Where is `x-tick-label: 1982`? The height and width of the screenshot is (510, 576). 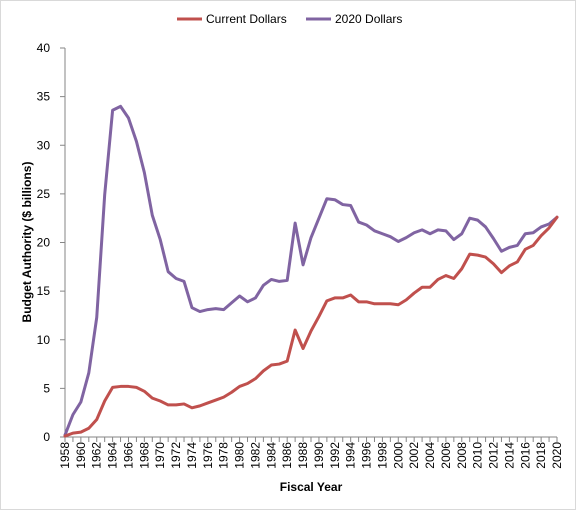
x-tick-label: 1982 is located at coordinates (255, 455).